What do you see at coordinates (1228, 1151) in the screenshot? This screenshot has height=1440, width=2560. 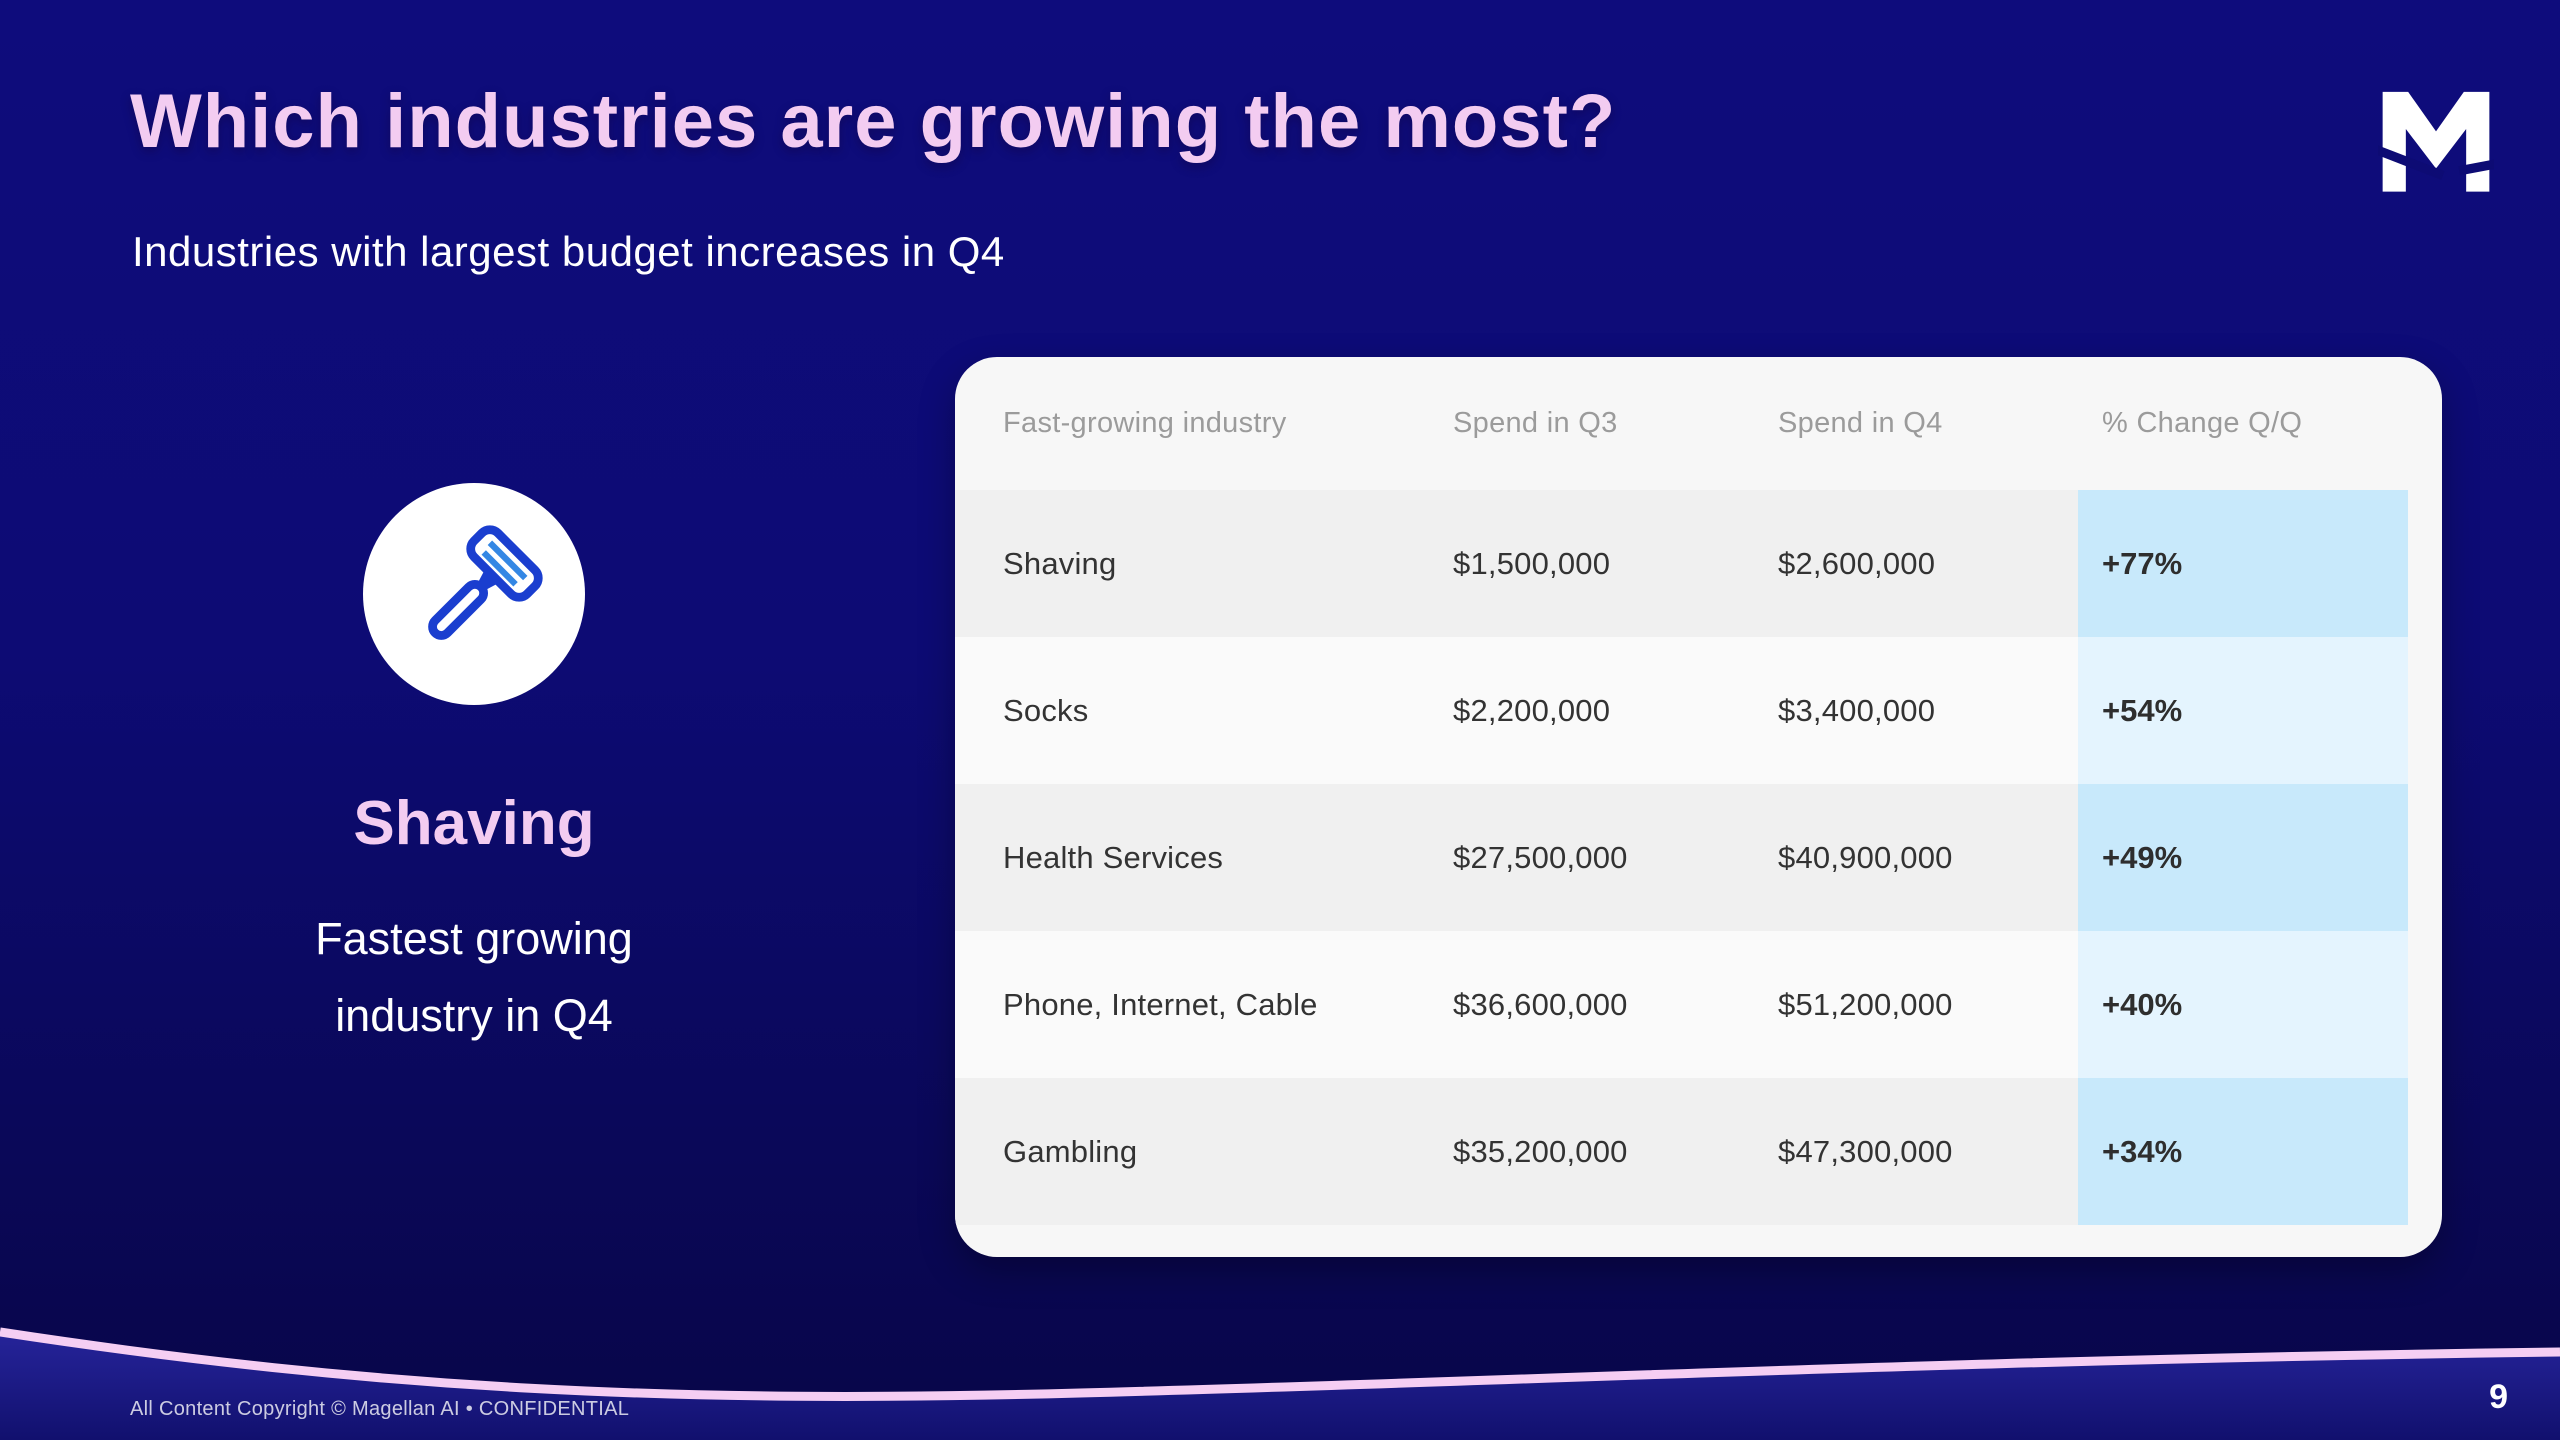 I see `cell-industry: Gambling` at bounding box center [1228, 1151].